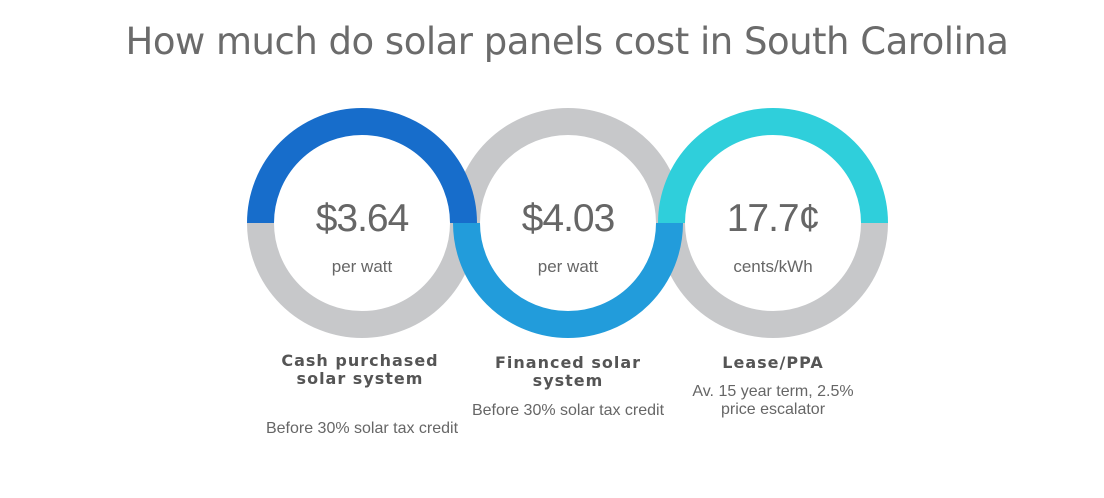 The height and width of the screenshot is (498, 1104). What do you see at coordinates (773, 280) in the screenshot?
I see `ring-3-bottom-arc` at bounding box center [773, 280].